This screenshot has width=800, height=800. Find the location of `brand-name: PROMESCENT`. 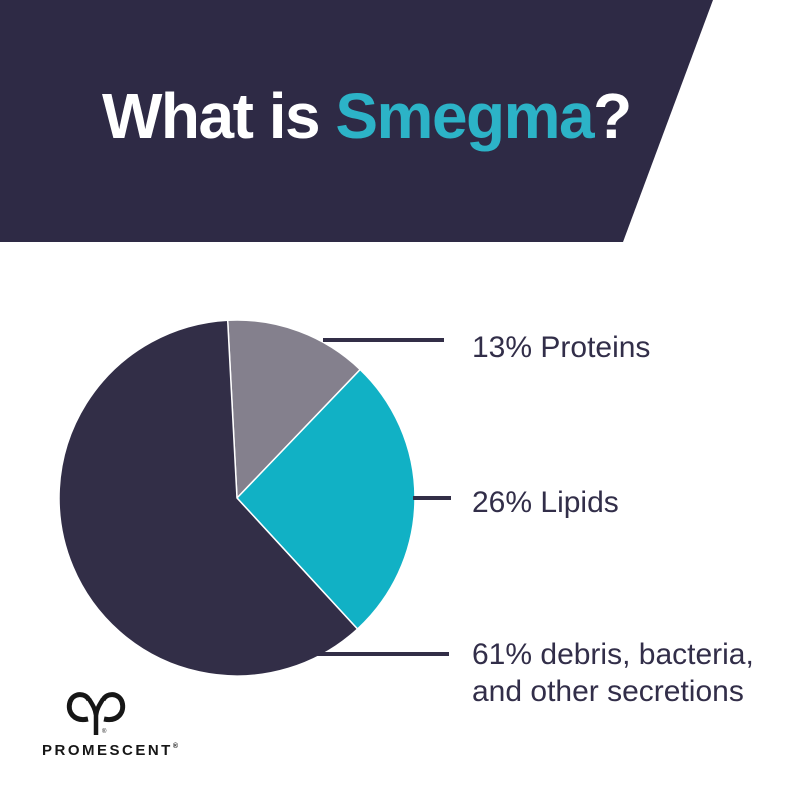

brand-name: PROMESCENT is located at coordinates (107, 750).